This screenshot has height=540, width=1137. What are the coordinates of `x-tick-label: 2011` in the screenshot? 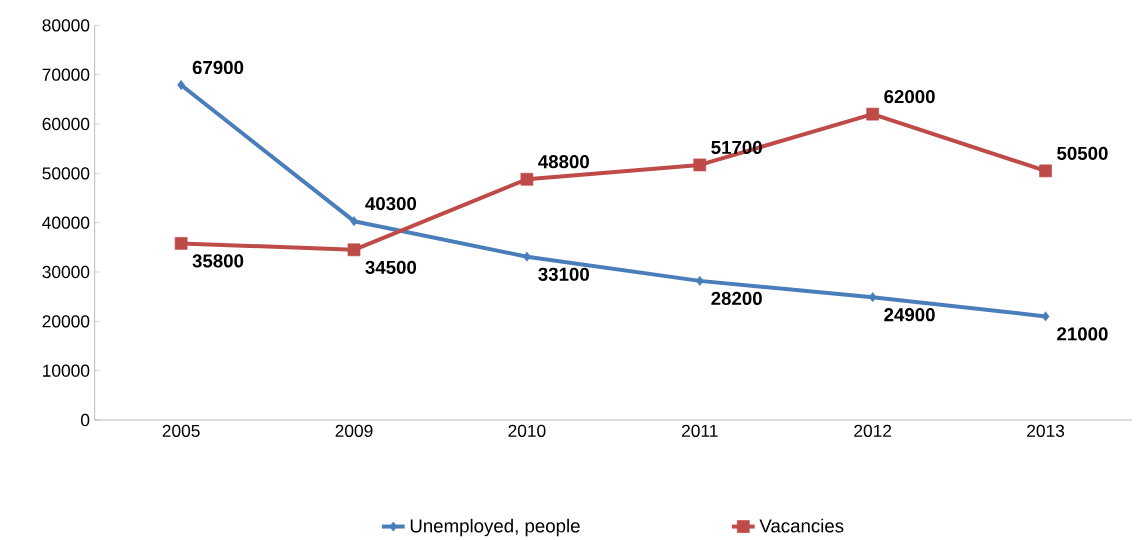 It's located at (700, 431).